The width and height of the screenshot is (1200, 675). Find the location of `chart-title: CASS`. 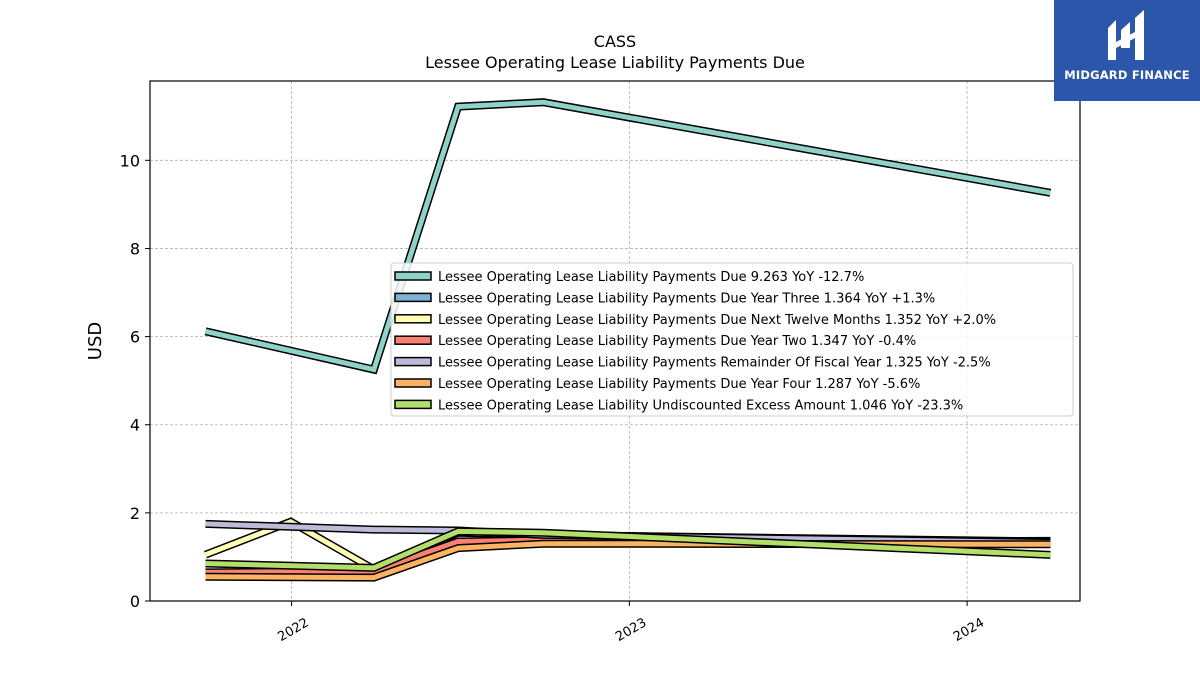

chart-title: CASS is located at coordinates (615, 41).